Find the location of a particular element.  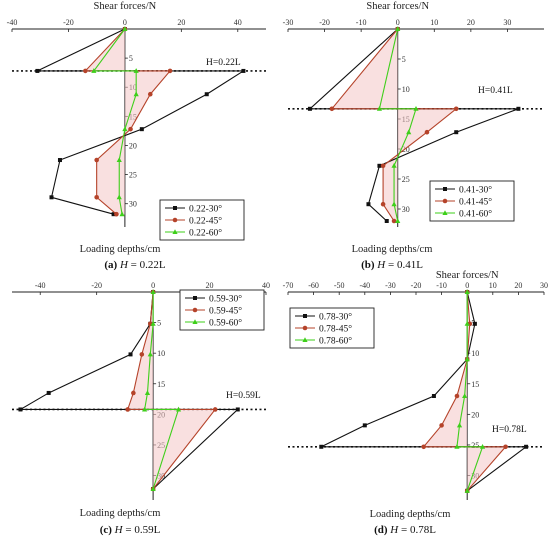

y-tick-label: 5 is located at coordinates (404, 59).